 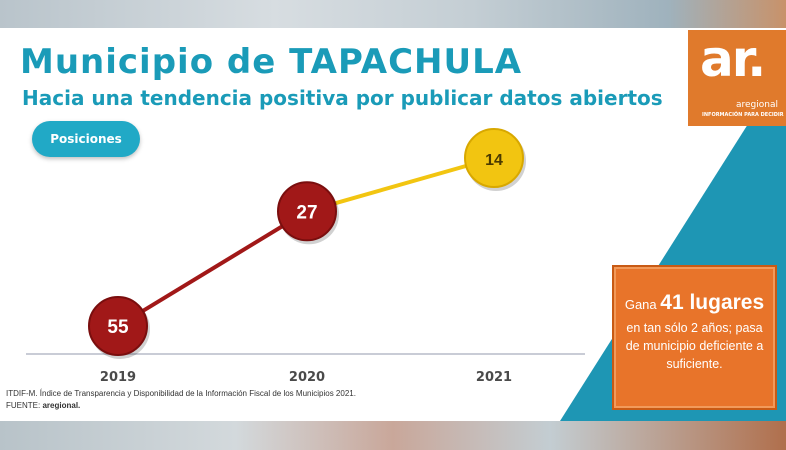 I want to click on callout-headline: Gana 41 lugares, so click(x=694, y=303).